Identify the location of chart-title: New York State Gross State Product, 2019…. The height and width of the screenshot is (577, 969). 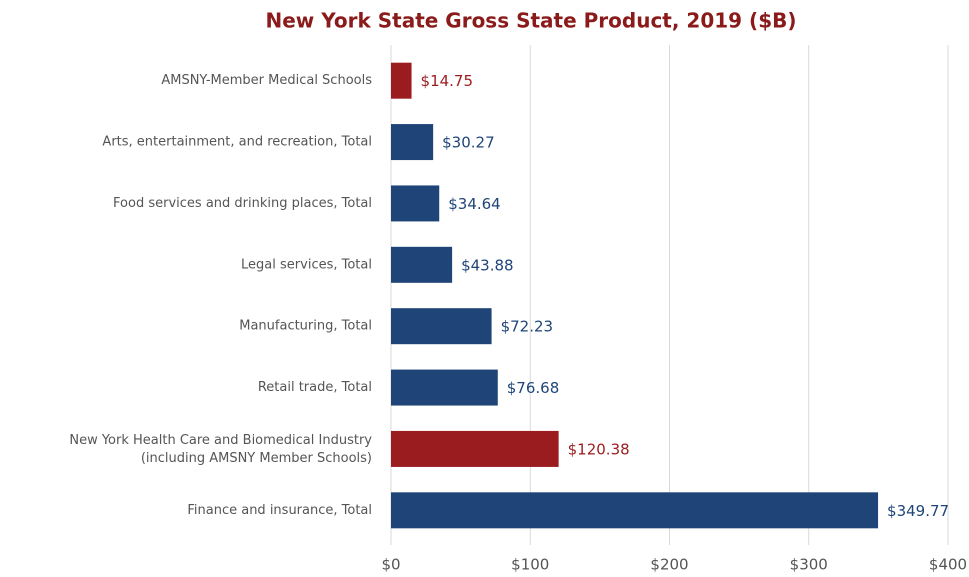
(530, 21).